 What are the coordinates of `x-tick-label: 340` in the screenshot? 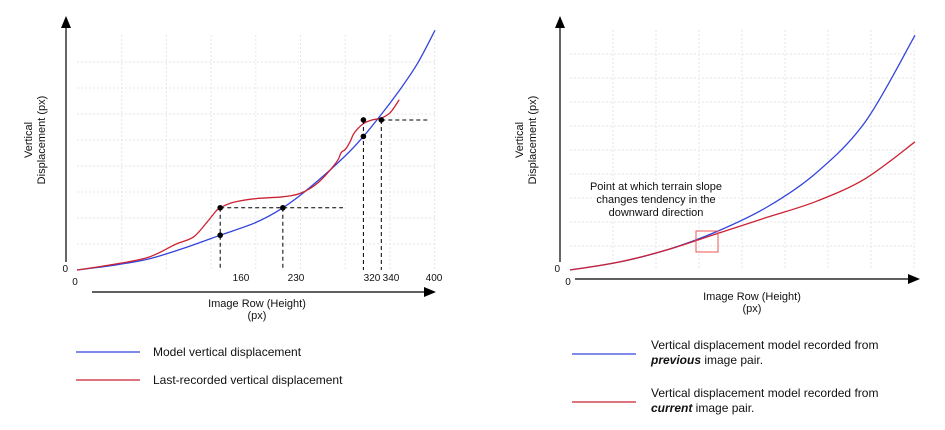 It's located at (391, 278).